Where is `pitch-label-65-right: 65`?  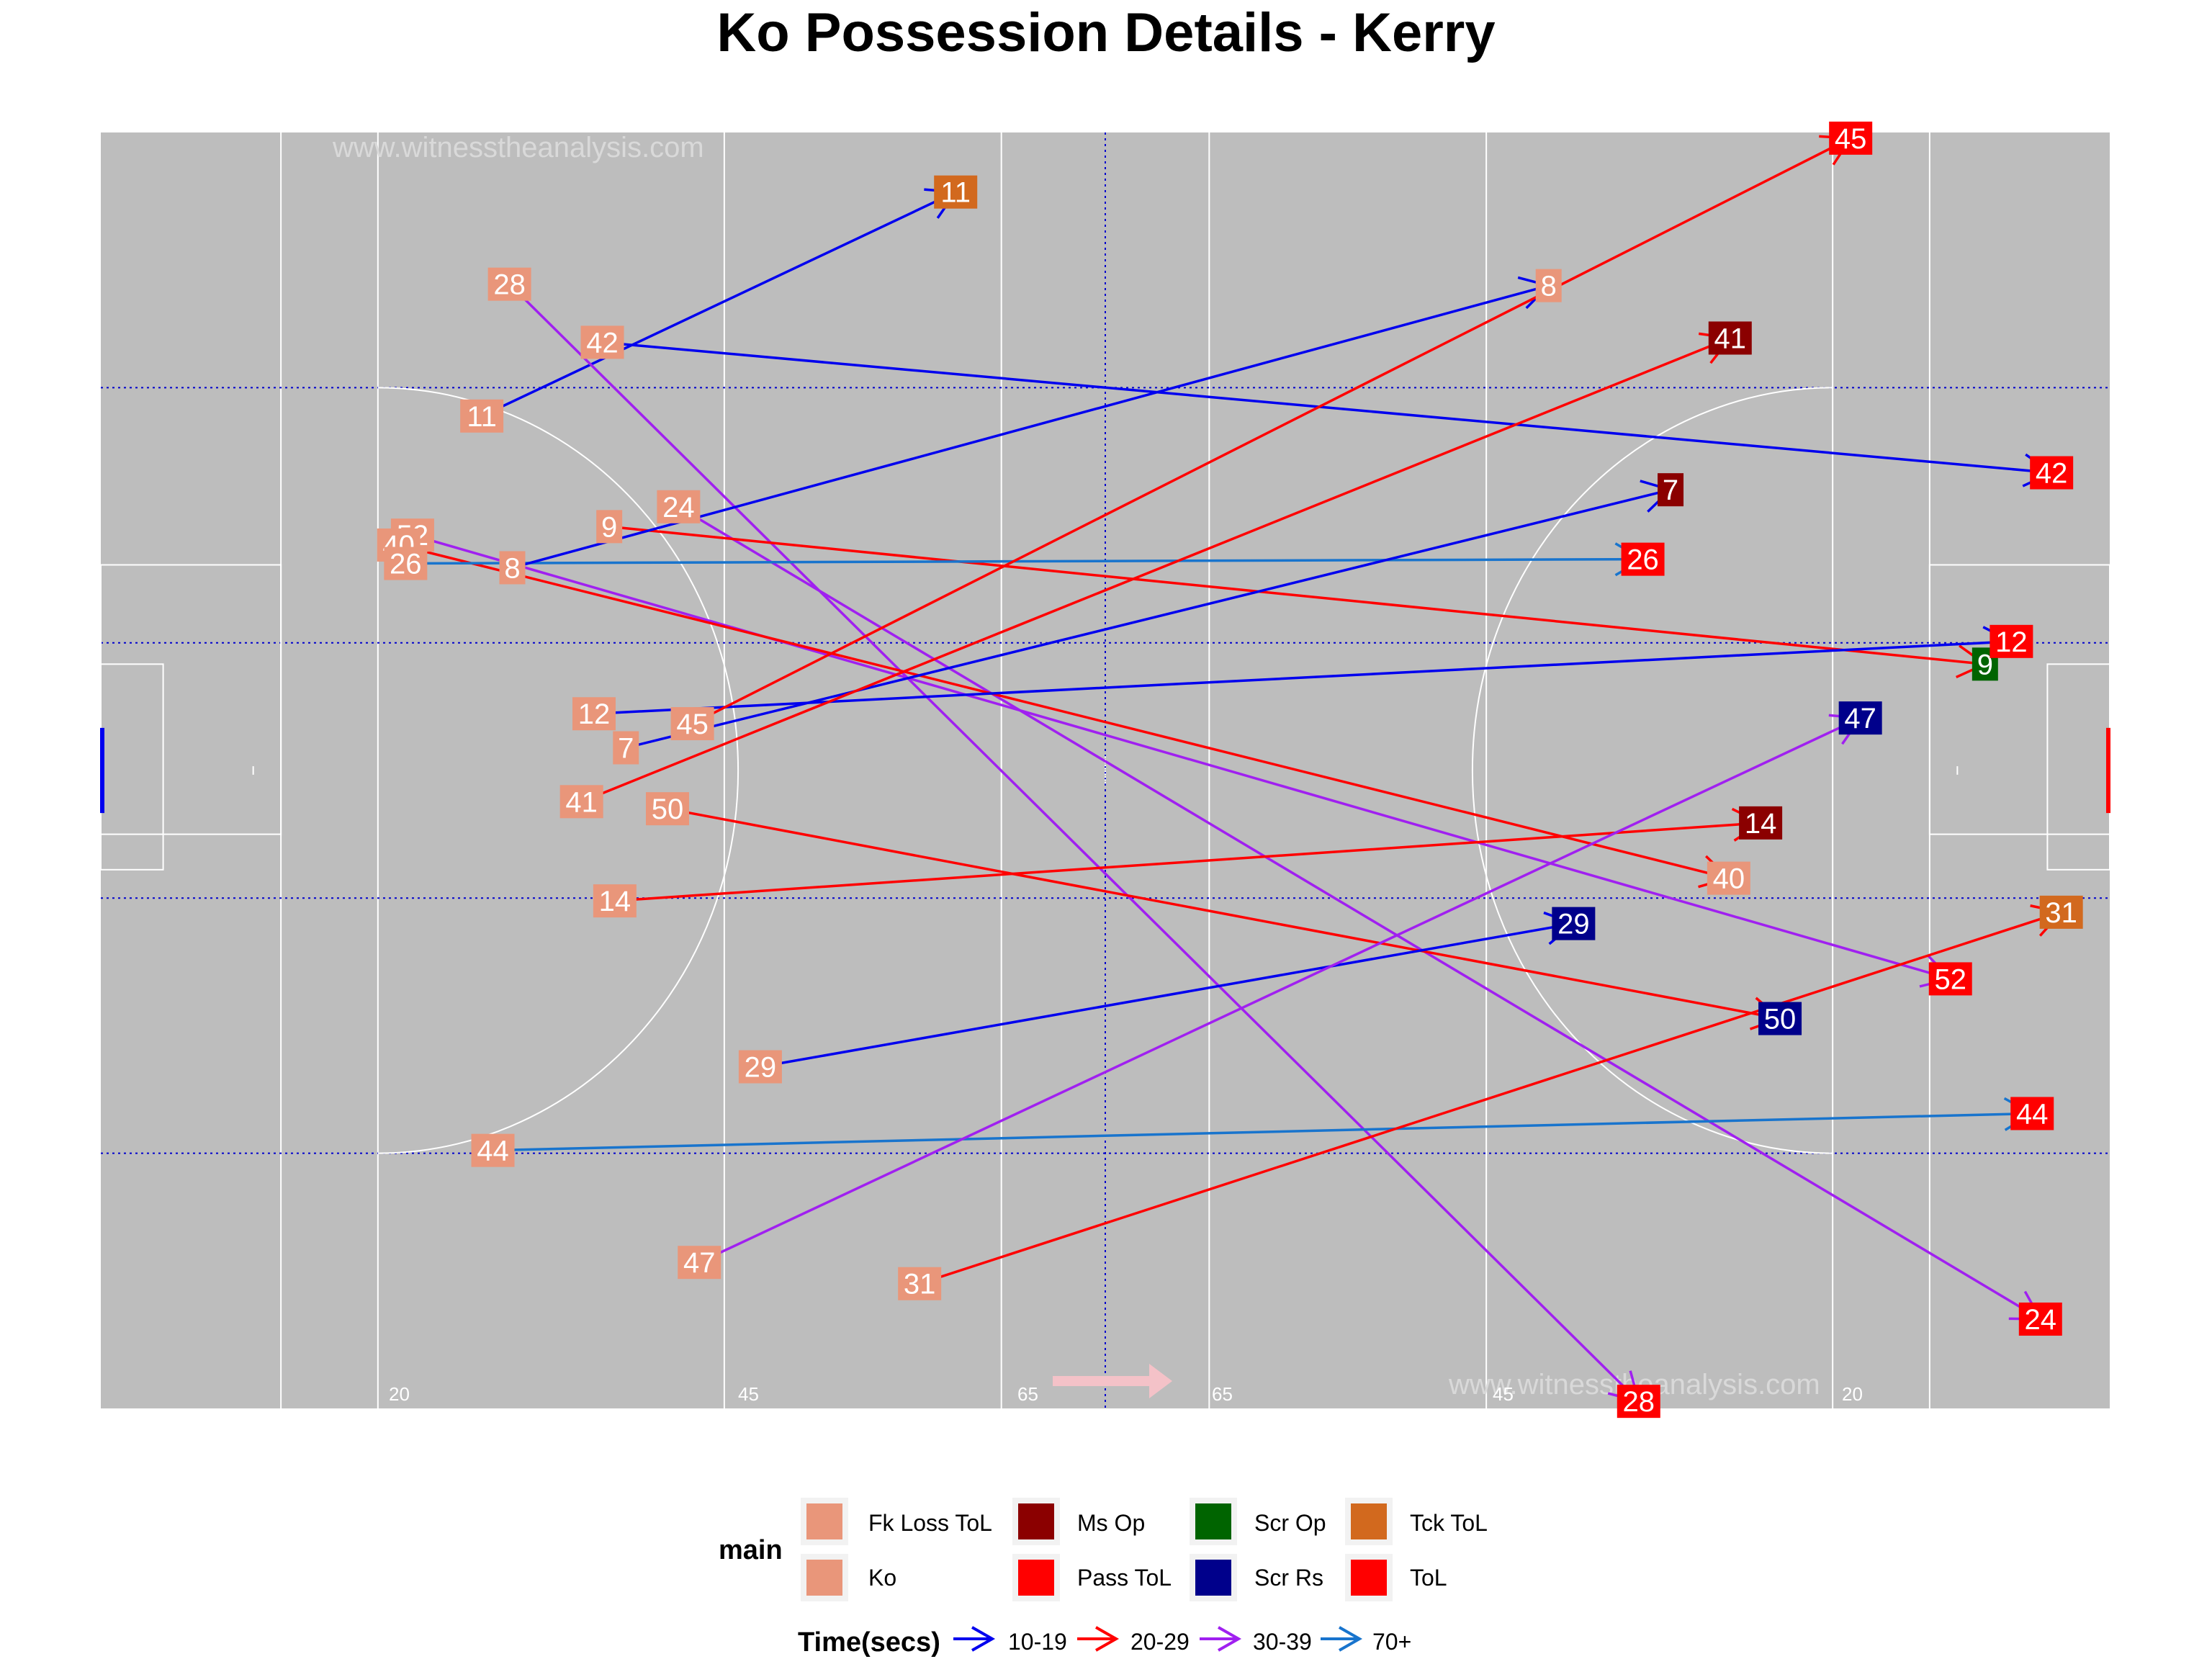 pitch-label-65-right: 65 is located at coordinates (1222, 1394).